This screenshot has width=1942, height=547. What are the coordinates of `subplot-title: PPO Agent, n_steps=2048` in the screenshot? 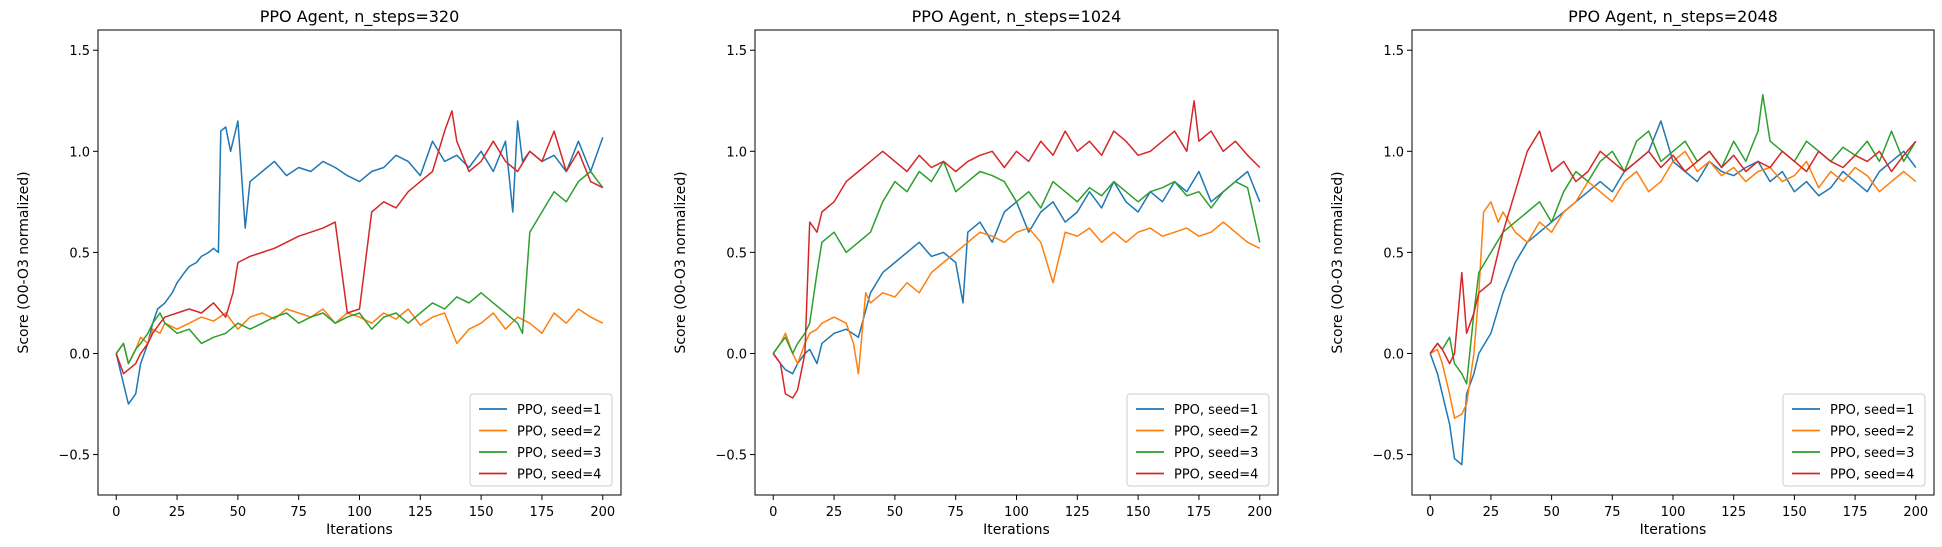 It's located at (1673, 17).